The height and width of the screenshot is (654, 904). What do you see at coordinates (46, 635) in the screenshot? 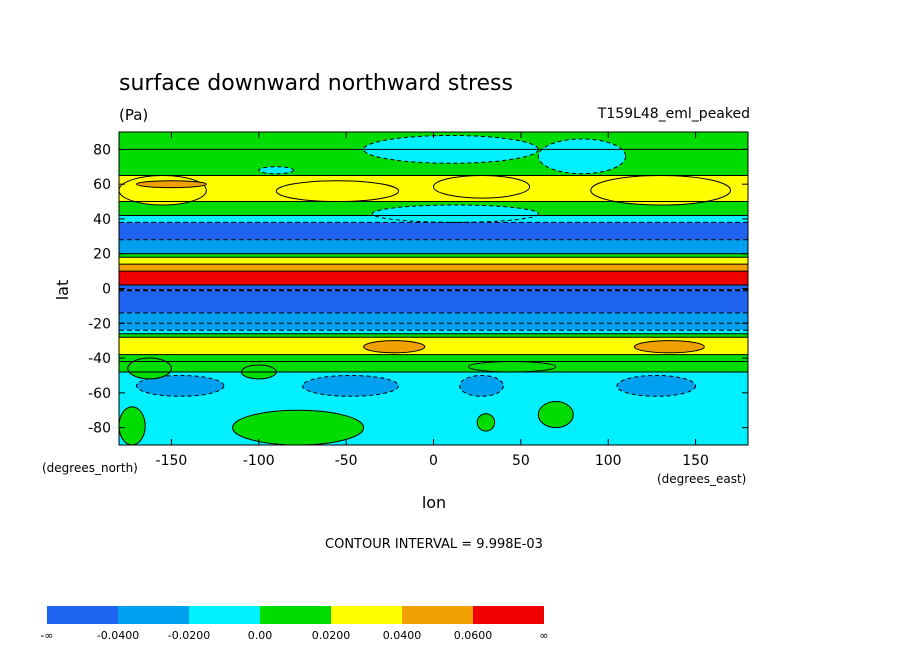
I see `colorbar-label: -∞` at bounding box center [46, 635].